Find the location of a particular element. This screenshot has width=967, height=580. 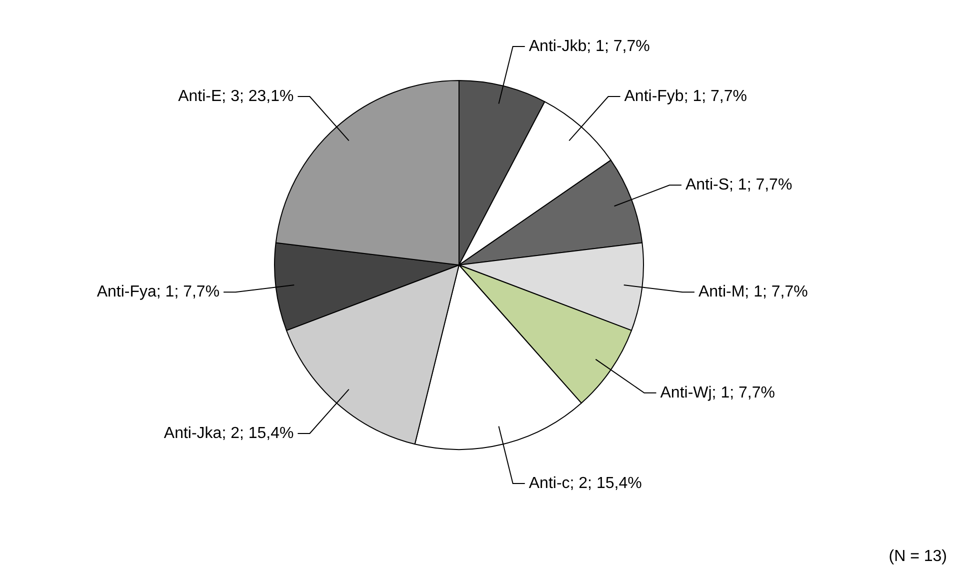

text: (N = 13) is located at coordinates (917, 557).